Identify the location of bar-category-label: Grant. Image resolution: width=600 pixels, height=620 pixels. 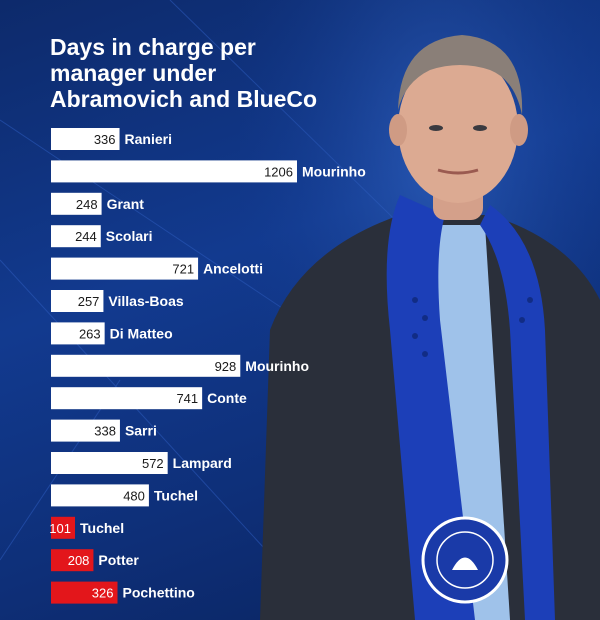
(126, 204).